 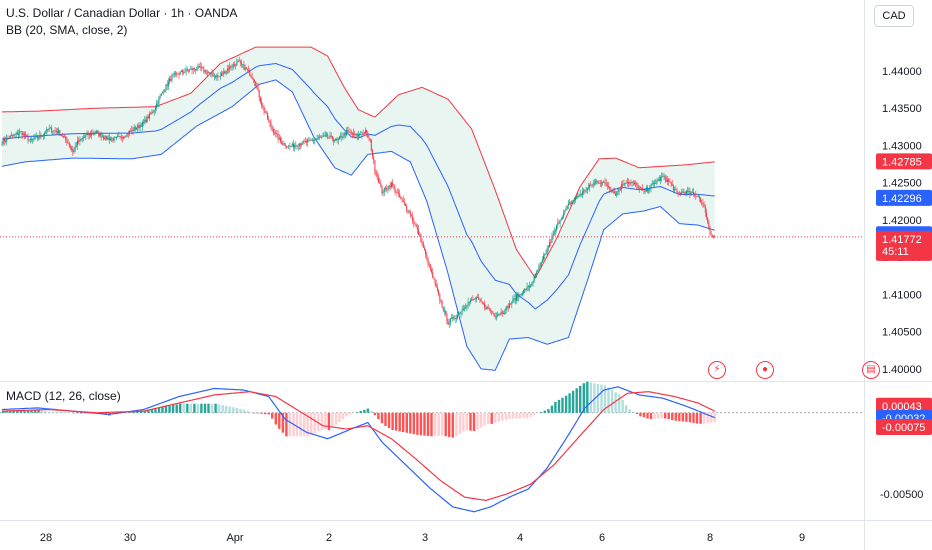 What do you see at coordinates (894, 16) in the screenshot?
I see `currency-button: CAD` at bounding box center [894, 16].